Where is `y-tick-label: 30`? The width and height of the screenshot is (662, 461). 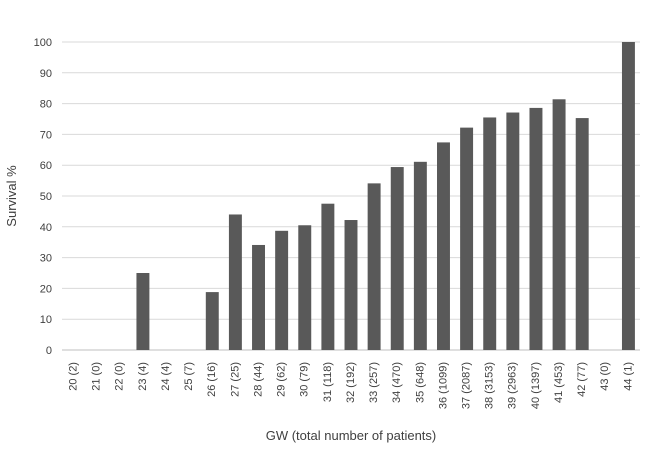 y-tick-label: 30 is located at coordinates (46, 259).